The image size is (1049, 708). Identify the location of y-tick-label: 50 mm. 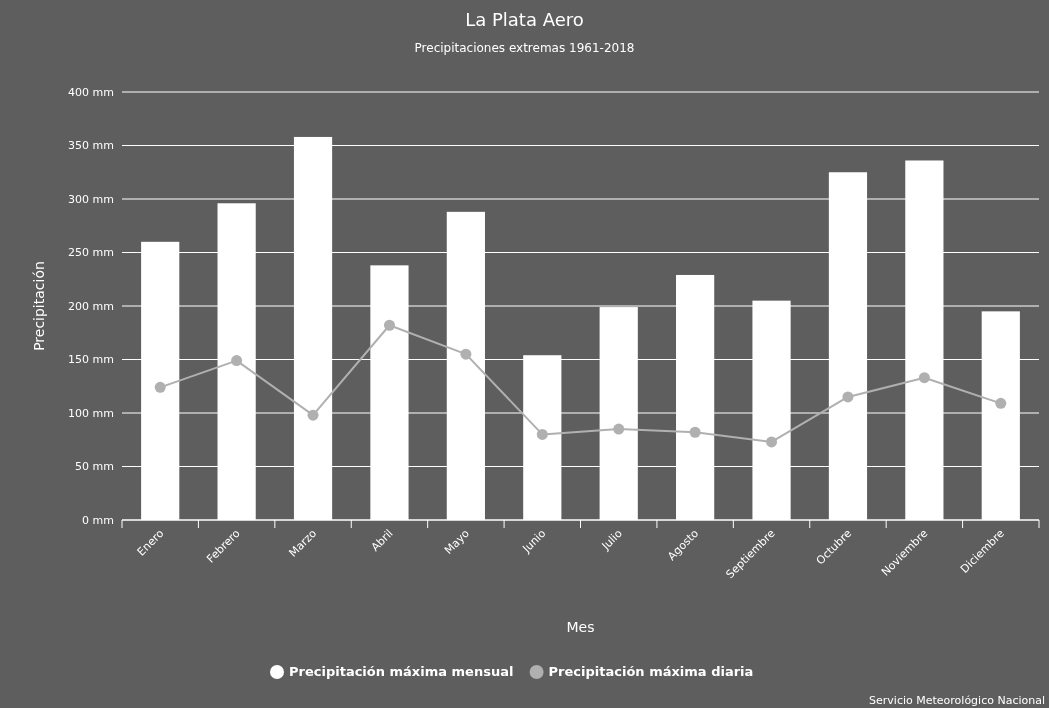
(94, 467).